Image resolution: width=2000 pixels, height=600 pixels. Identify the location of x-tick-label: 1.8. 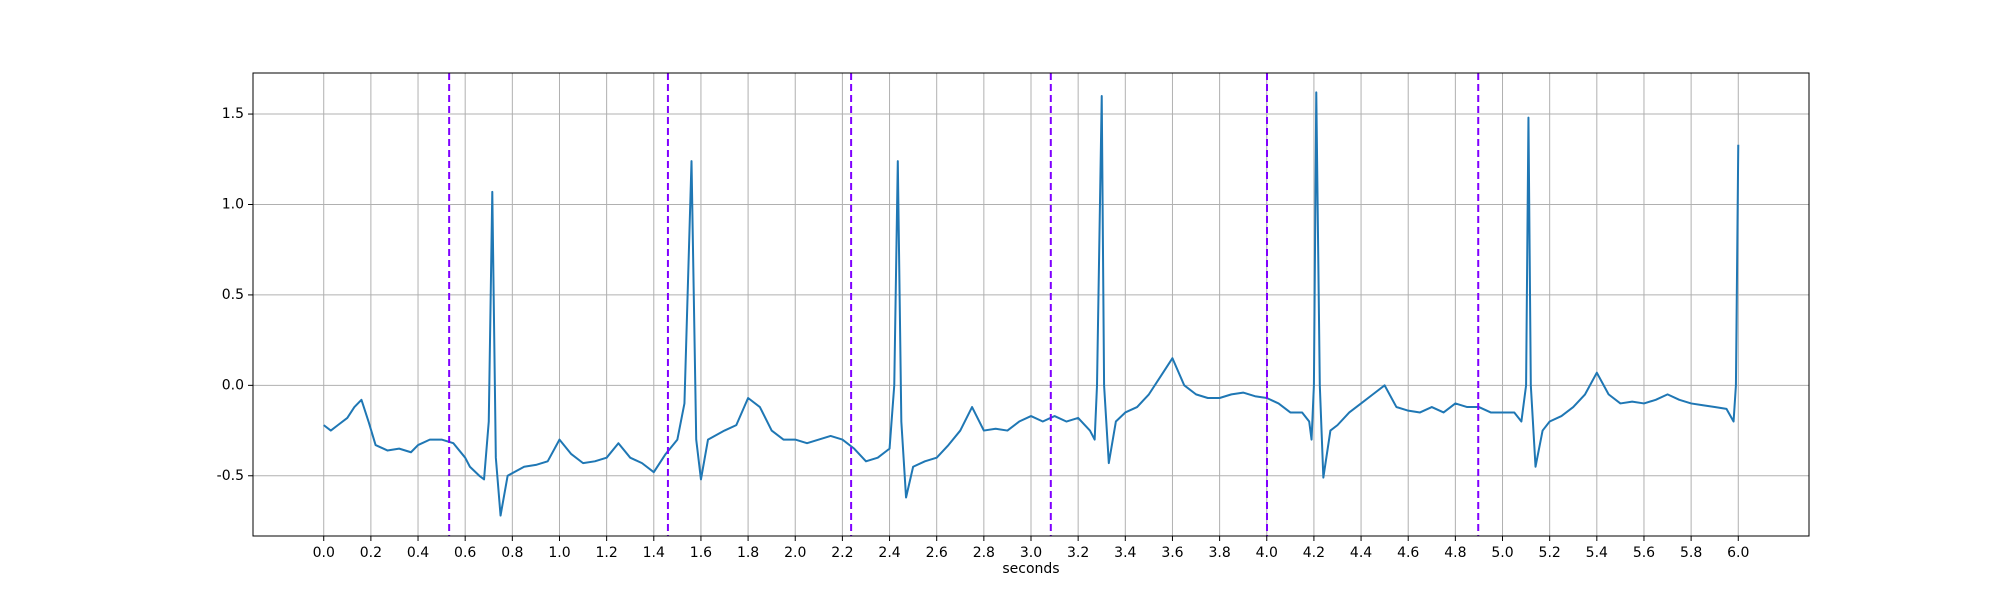
(748, 553).